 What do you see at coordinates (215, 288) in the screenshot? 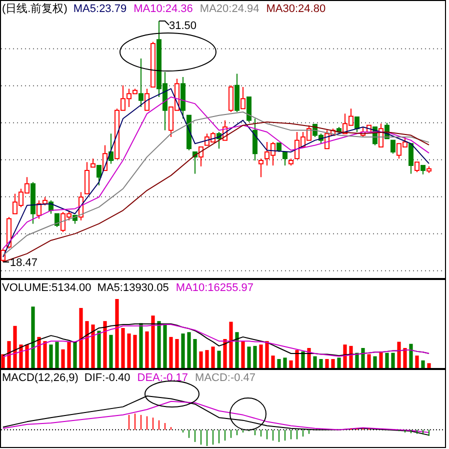
I see `text: MA10:16255.97` at bounding box center [215, 288].